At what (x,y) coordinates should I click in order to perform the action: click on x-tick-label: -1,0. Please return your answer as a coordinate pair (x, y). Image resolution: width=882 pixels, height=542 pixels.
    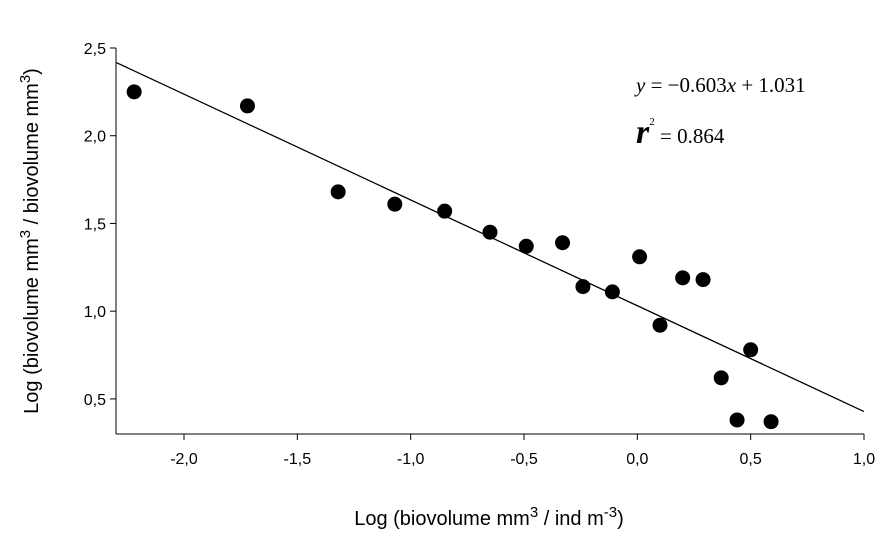
    Looking at the image, I should click on (411, 459).